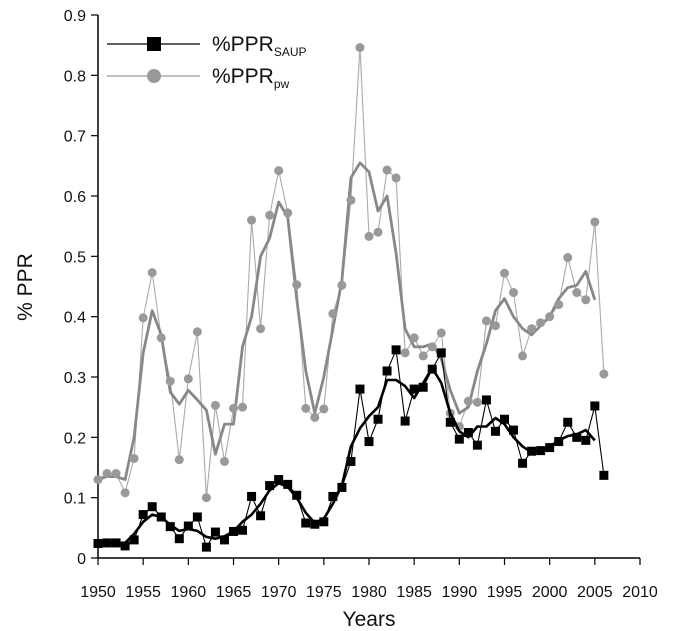 The width and height of the screenshot is (676, 631). What do you see at coordinates (143, 592) in the screenshot?
I see `x-tick-label: 1955` at bounding box center [143, 592].